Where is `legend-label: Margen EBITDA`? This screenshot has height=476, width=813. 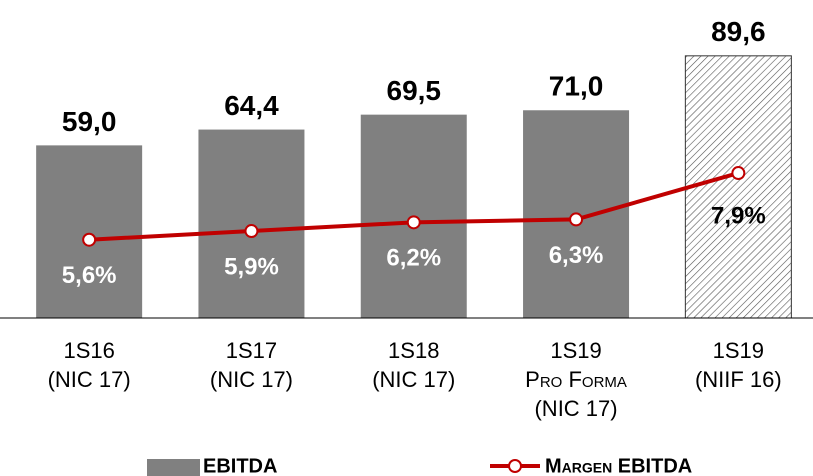 legend-label: Margen EBITDA is located at coordinates (618, 465).